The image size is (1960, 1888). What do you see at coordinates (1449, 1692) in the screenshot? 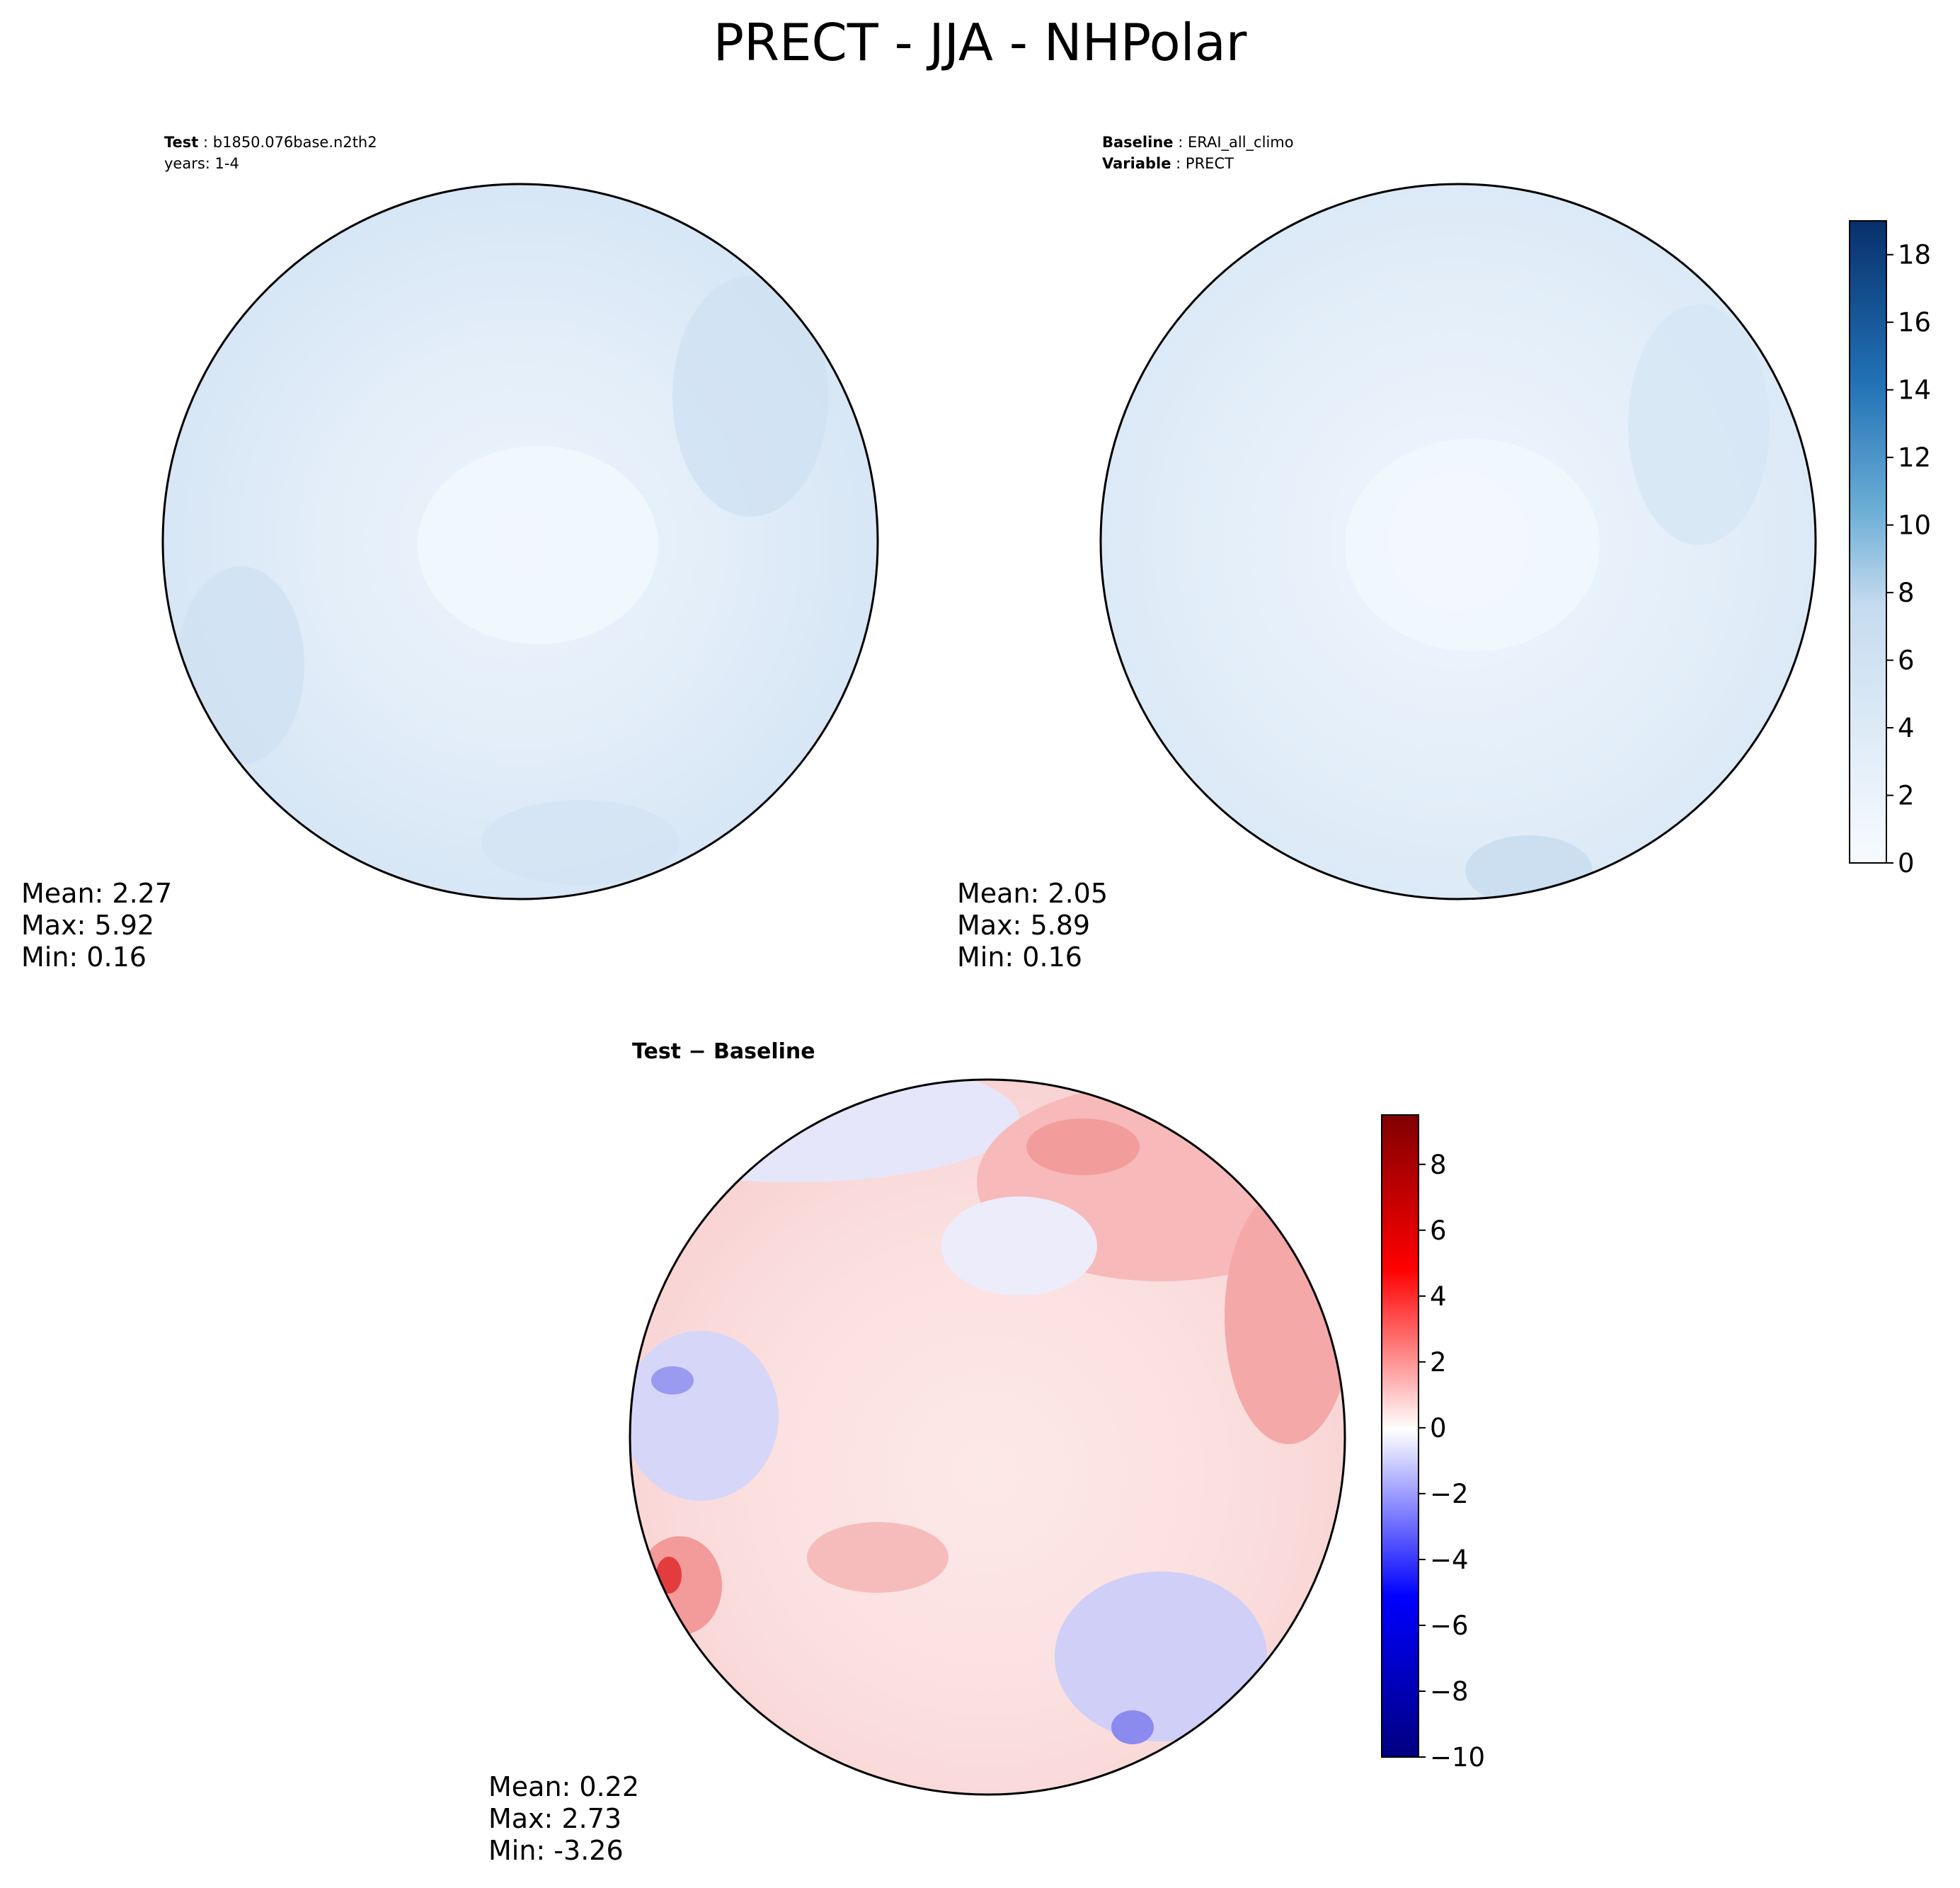
I see `colorbar-tick-label: −8` at bounding box center [1449, 1692].